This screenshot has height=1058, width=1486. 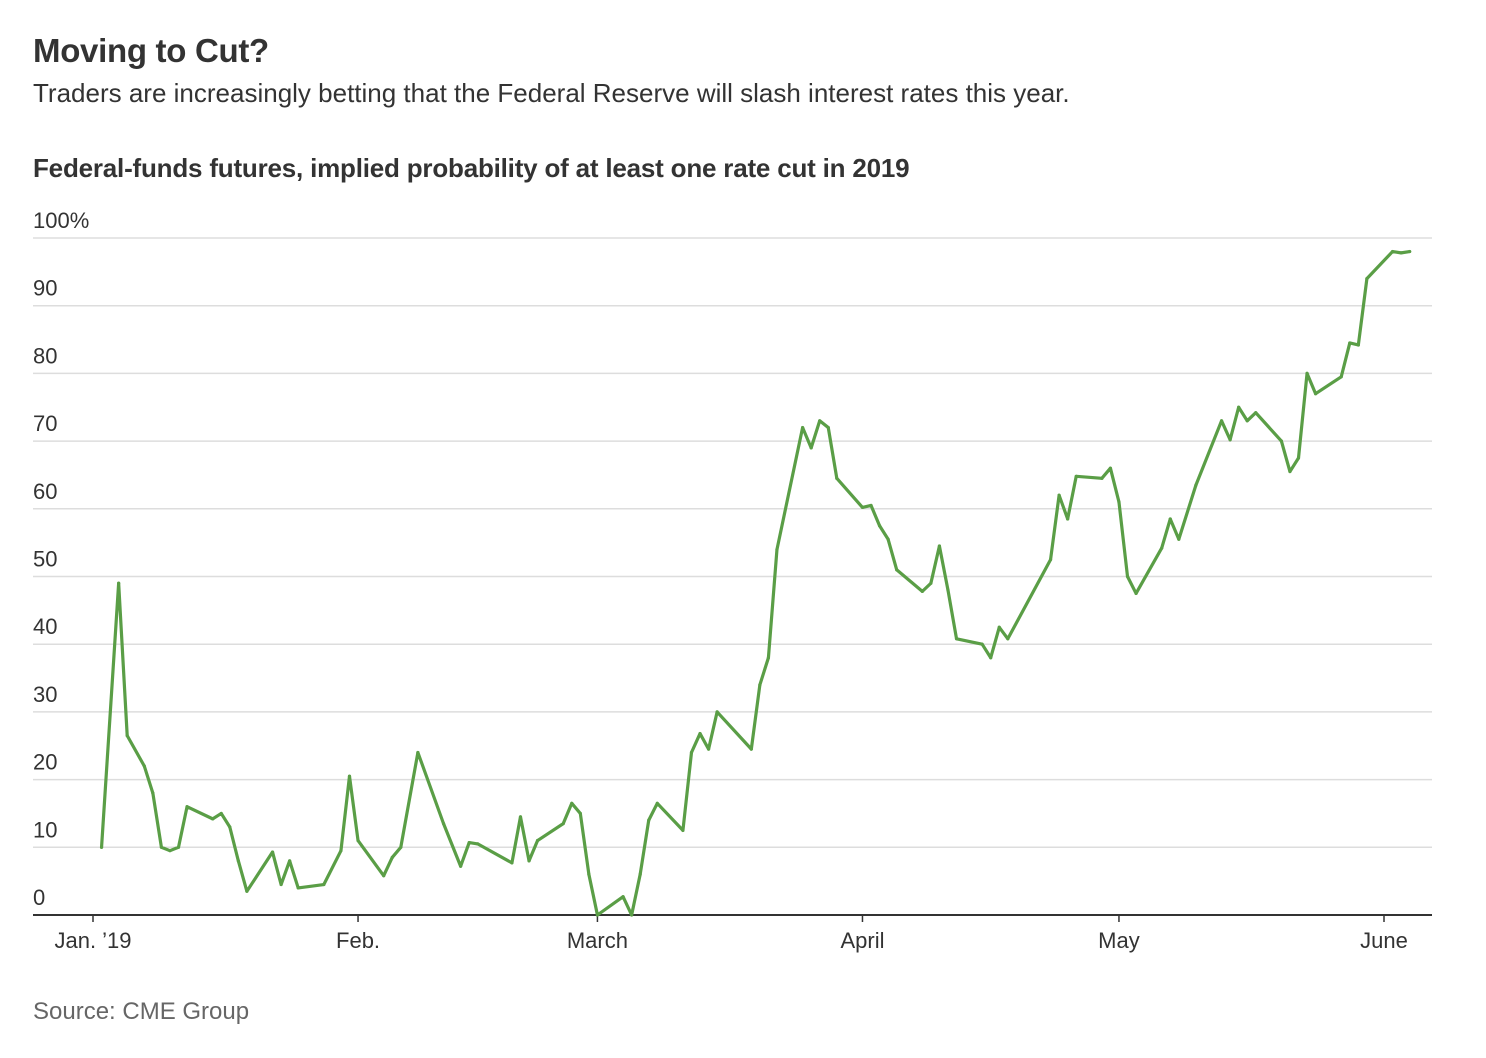 I want to click on y-tick-label-90: 90, so click(x=45, y=288).